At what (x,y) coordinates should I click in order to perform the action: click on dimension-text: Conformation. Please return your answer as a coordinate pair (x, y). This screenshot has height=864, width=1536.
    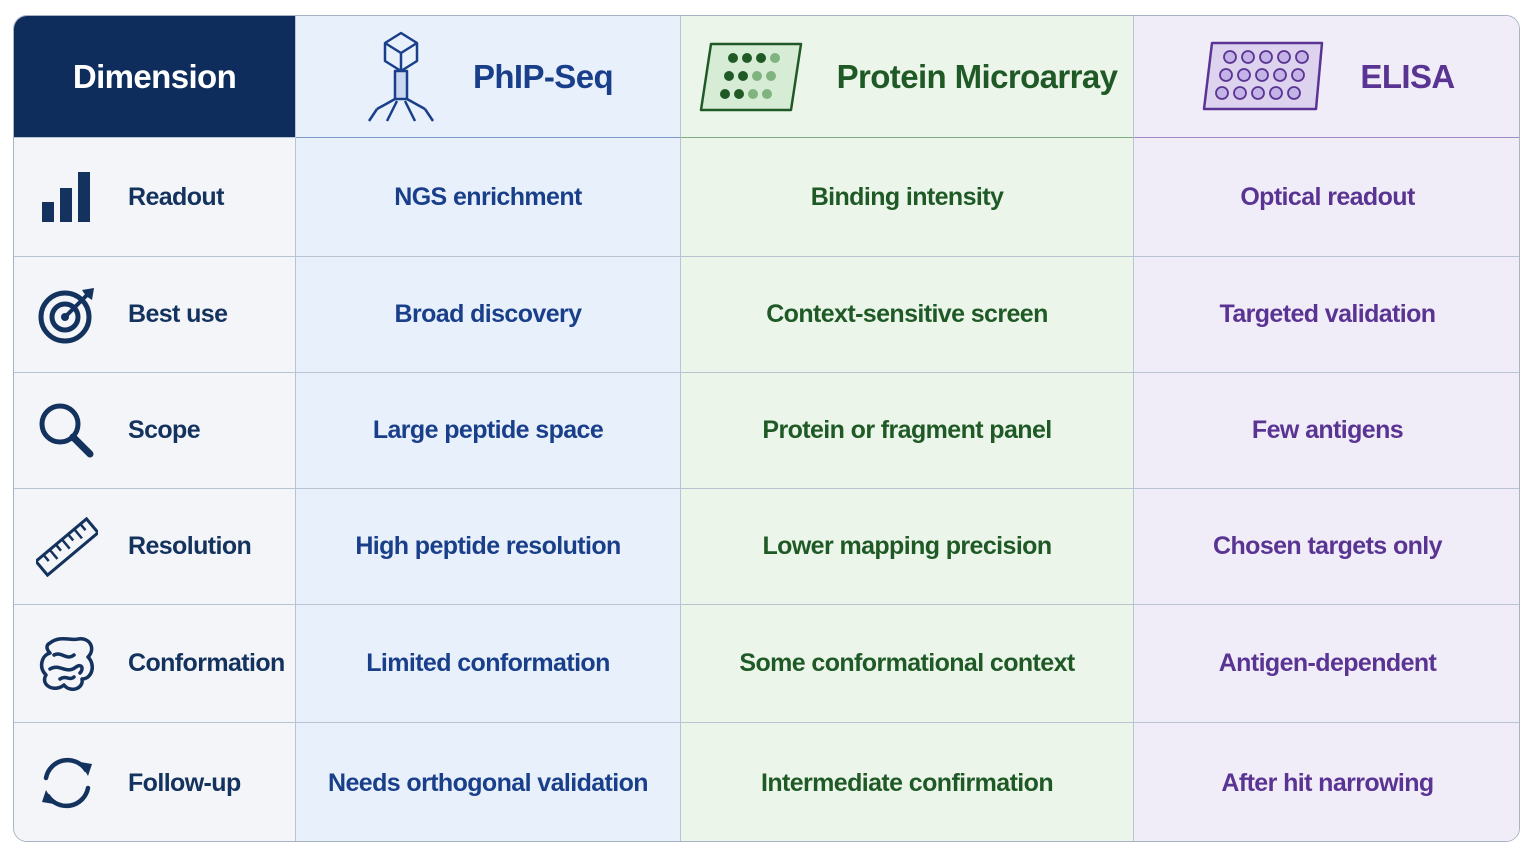
    Looking at the image, I should click on (206, 663).